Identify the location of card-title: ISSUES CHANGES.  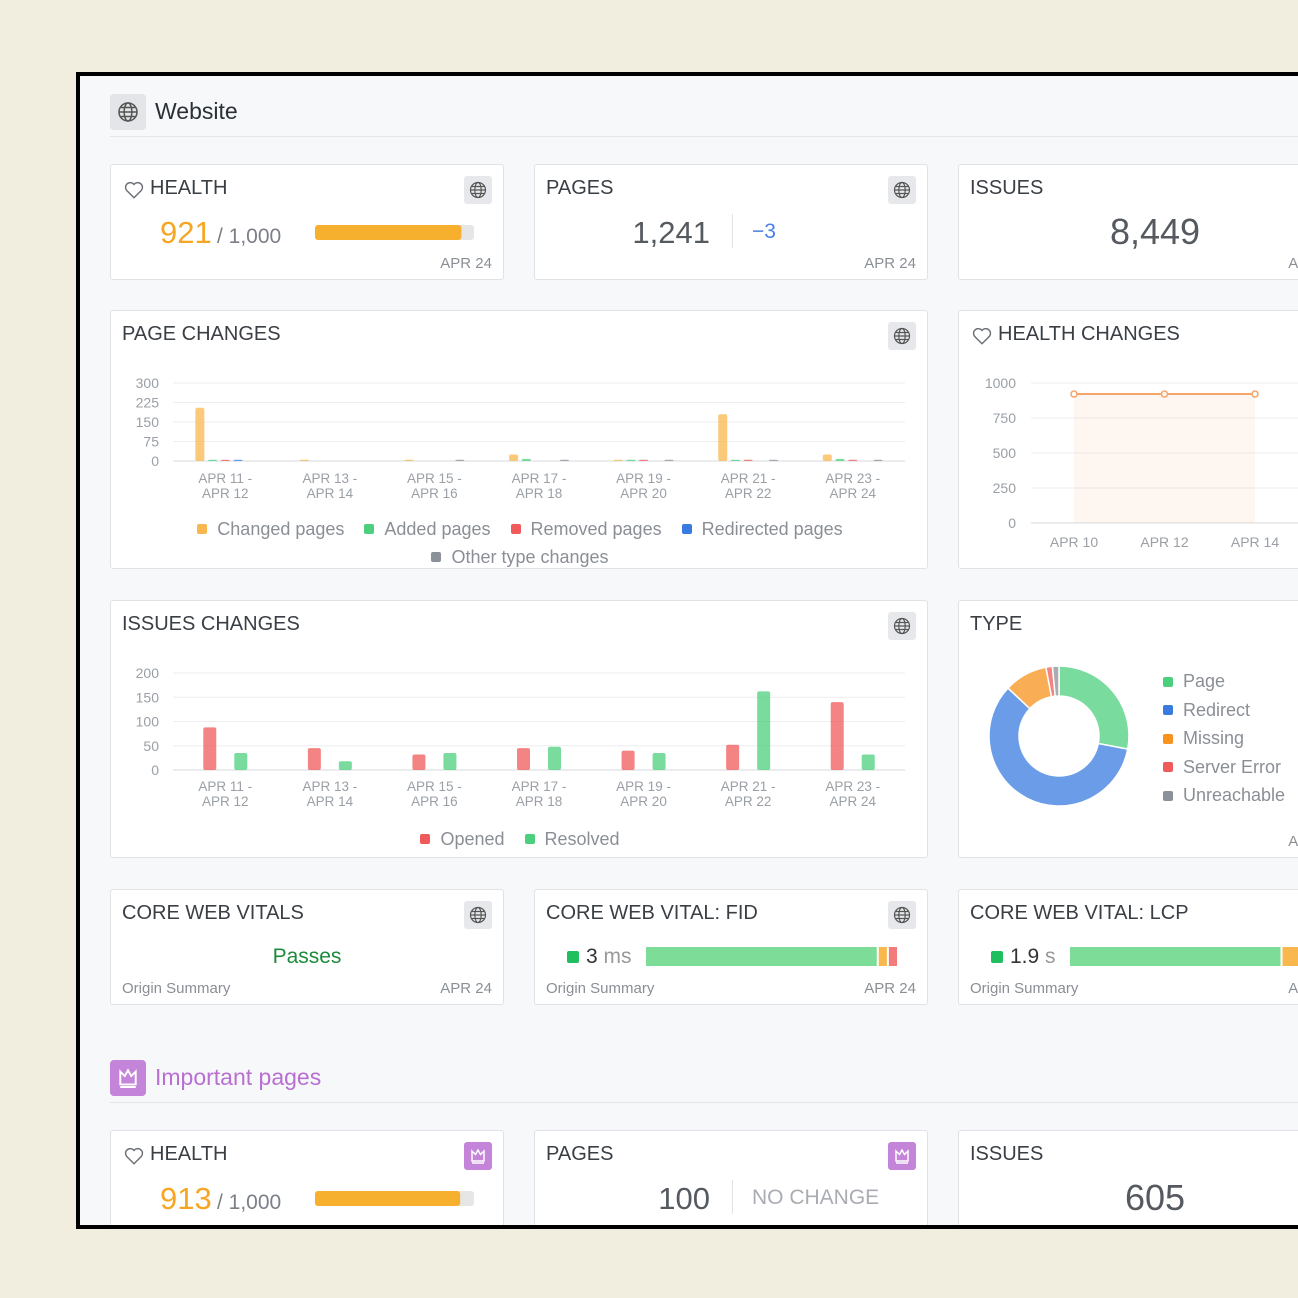
(211, 624).